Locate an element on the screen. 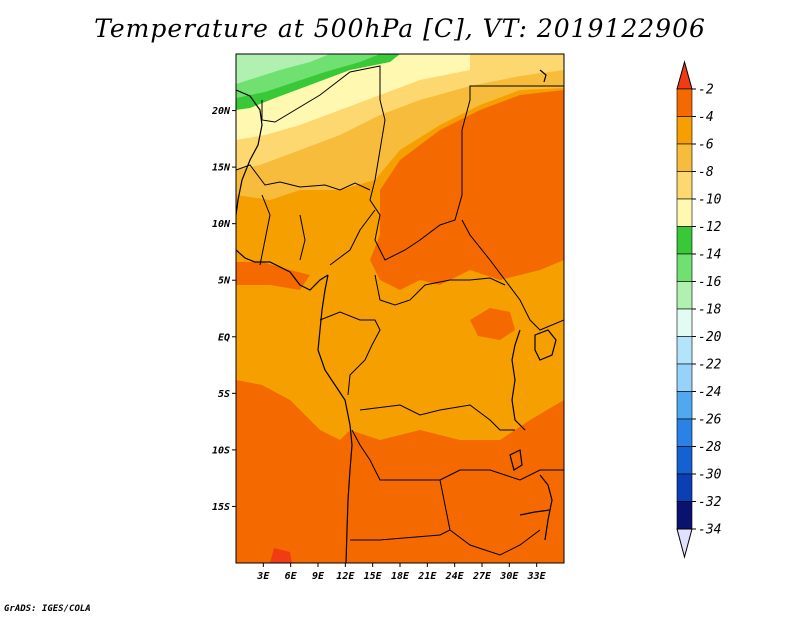 This screenshot has width=800, height=618. field-warm-south is located at coordinates (400, 471).